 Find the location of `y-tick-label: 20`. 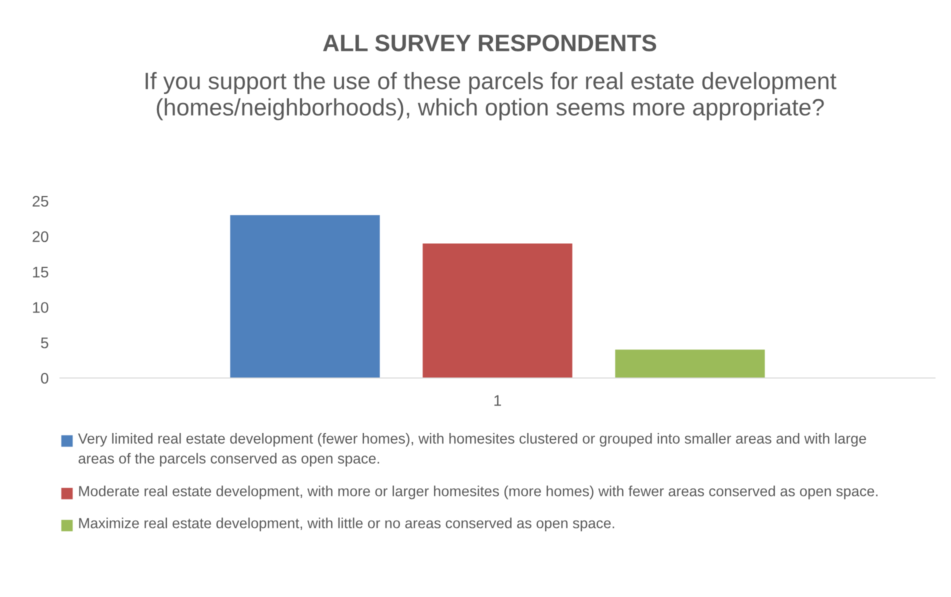

y-tick-label: 20 is located at coordinates (40, 236).